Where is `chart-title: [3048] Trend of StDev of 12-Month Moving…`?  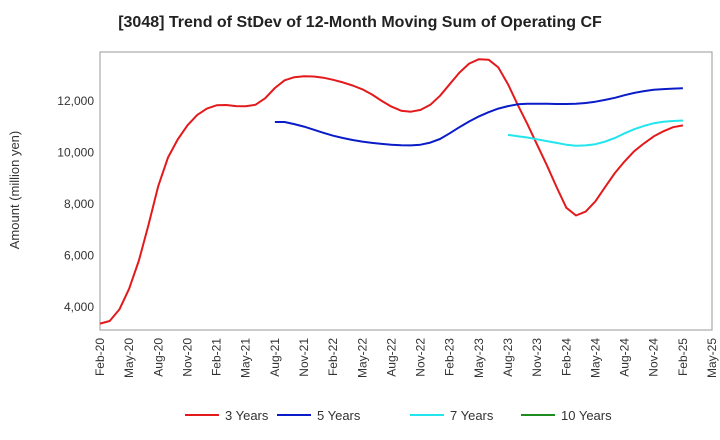
chart-title: [3048] Trend of StDev of 12-Month Moving… is located at coordinates (360, 22).